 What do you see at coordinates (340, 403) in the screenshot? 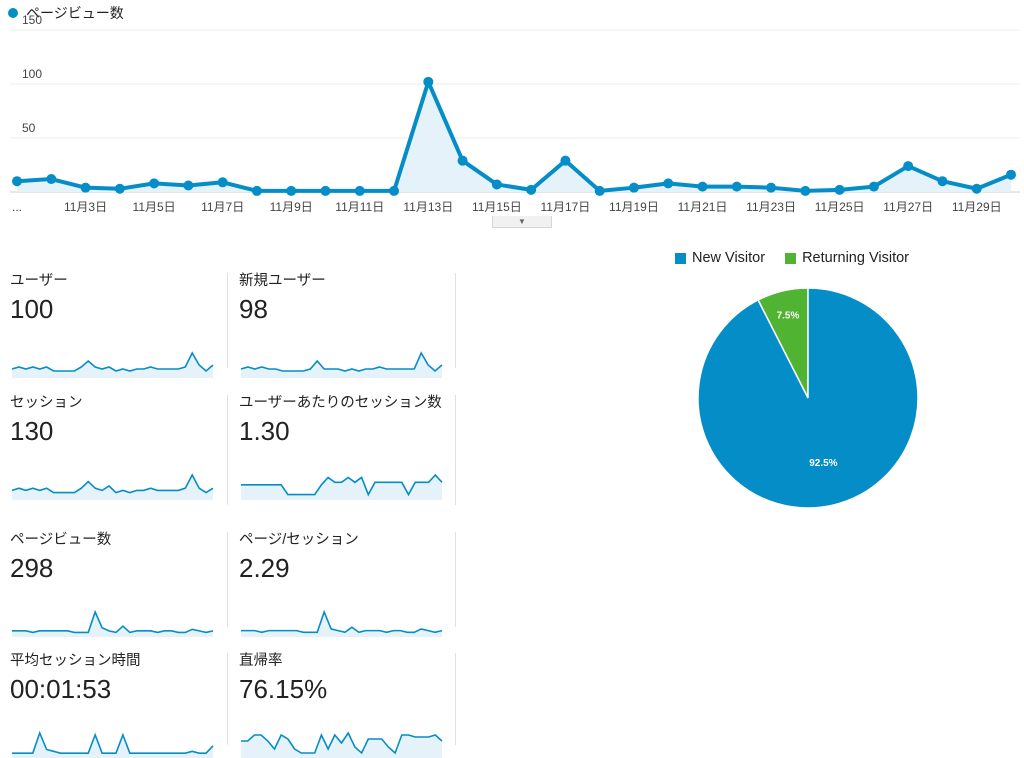
I see `metric-name: ユーザーあたりのセッション数` at bounding box center [340, 403].